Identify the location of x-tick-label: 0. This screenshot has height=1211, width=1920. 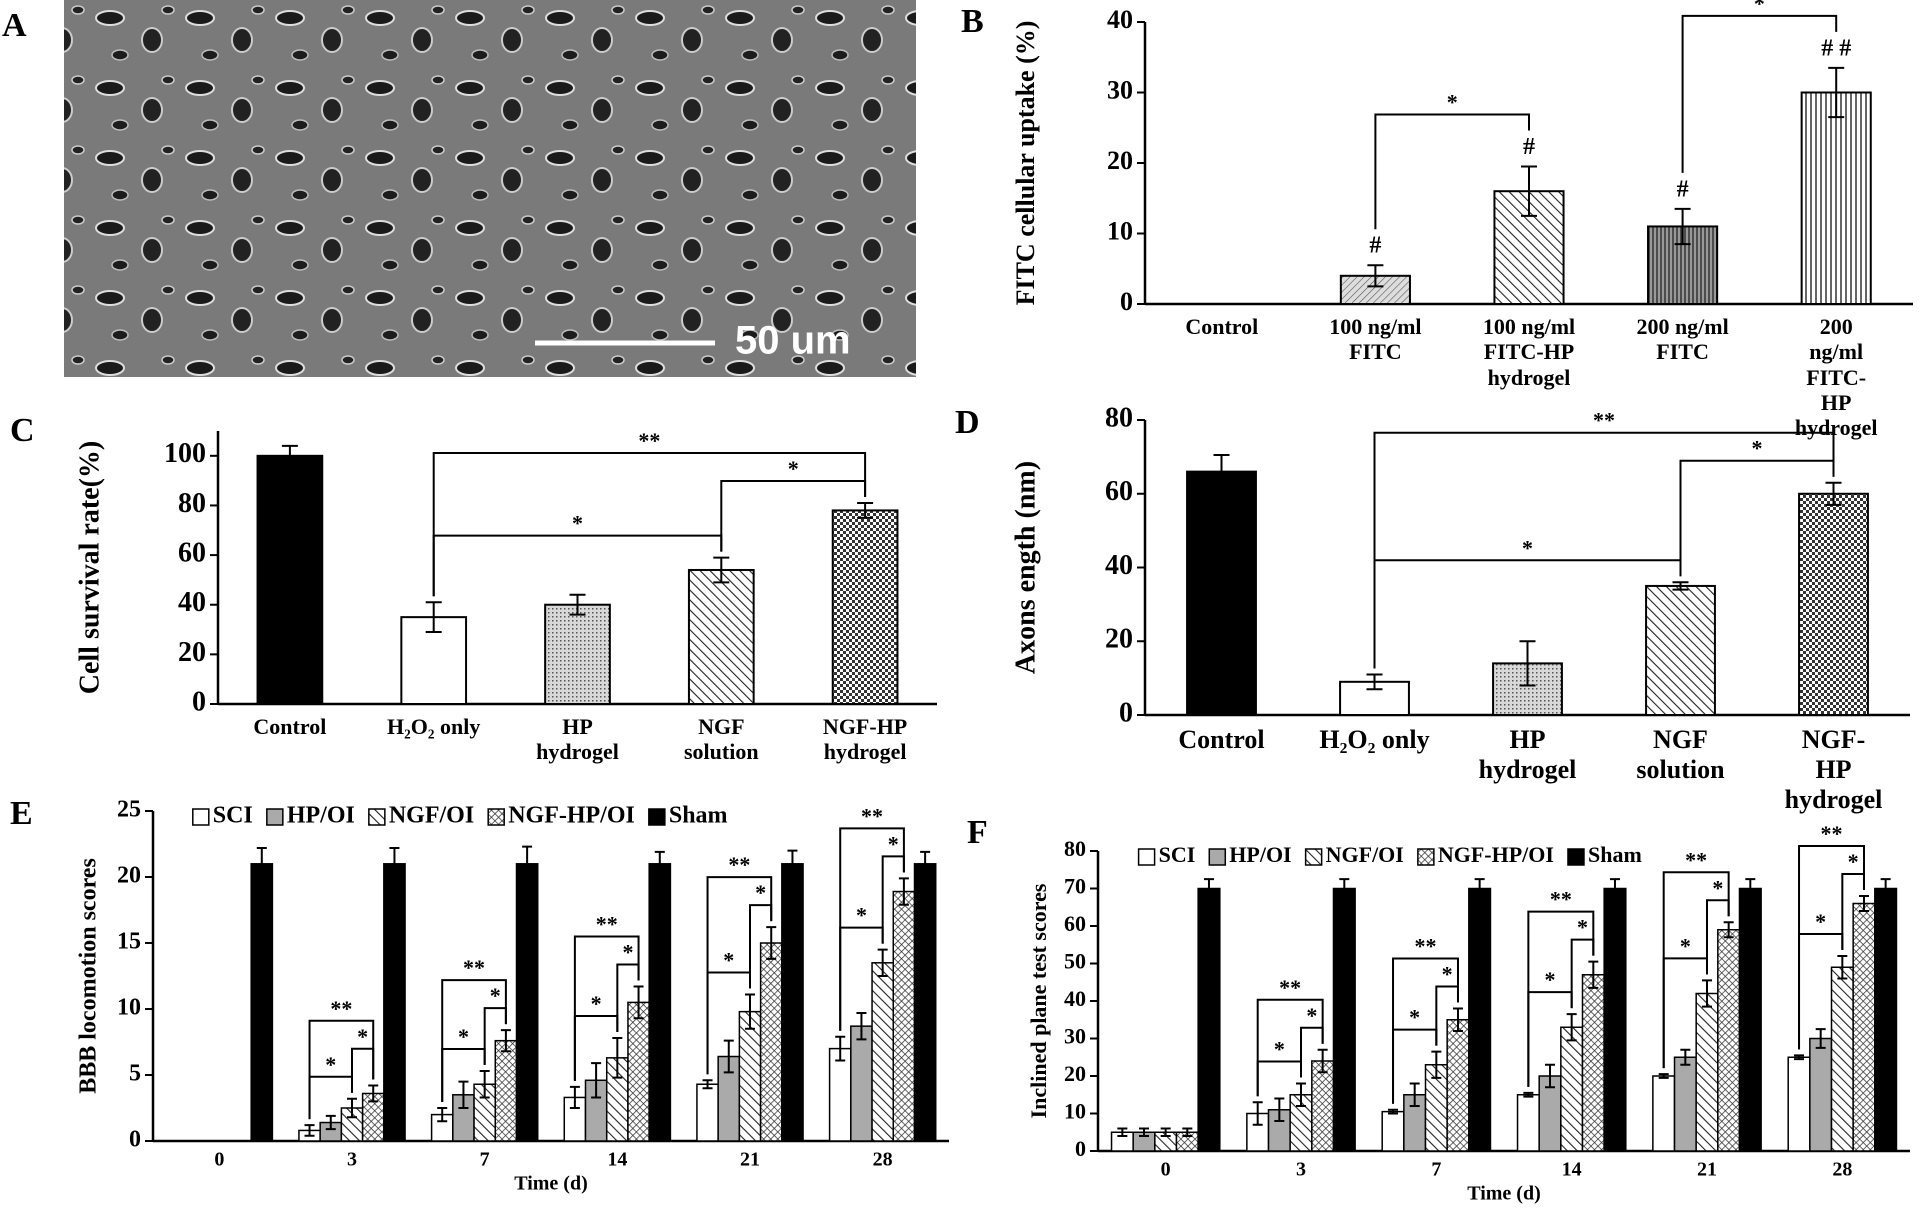
(1166, 1170).